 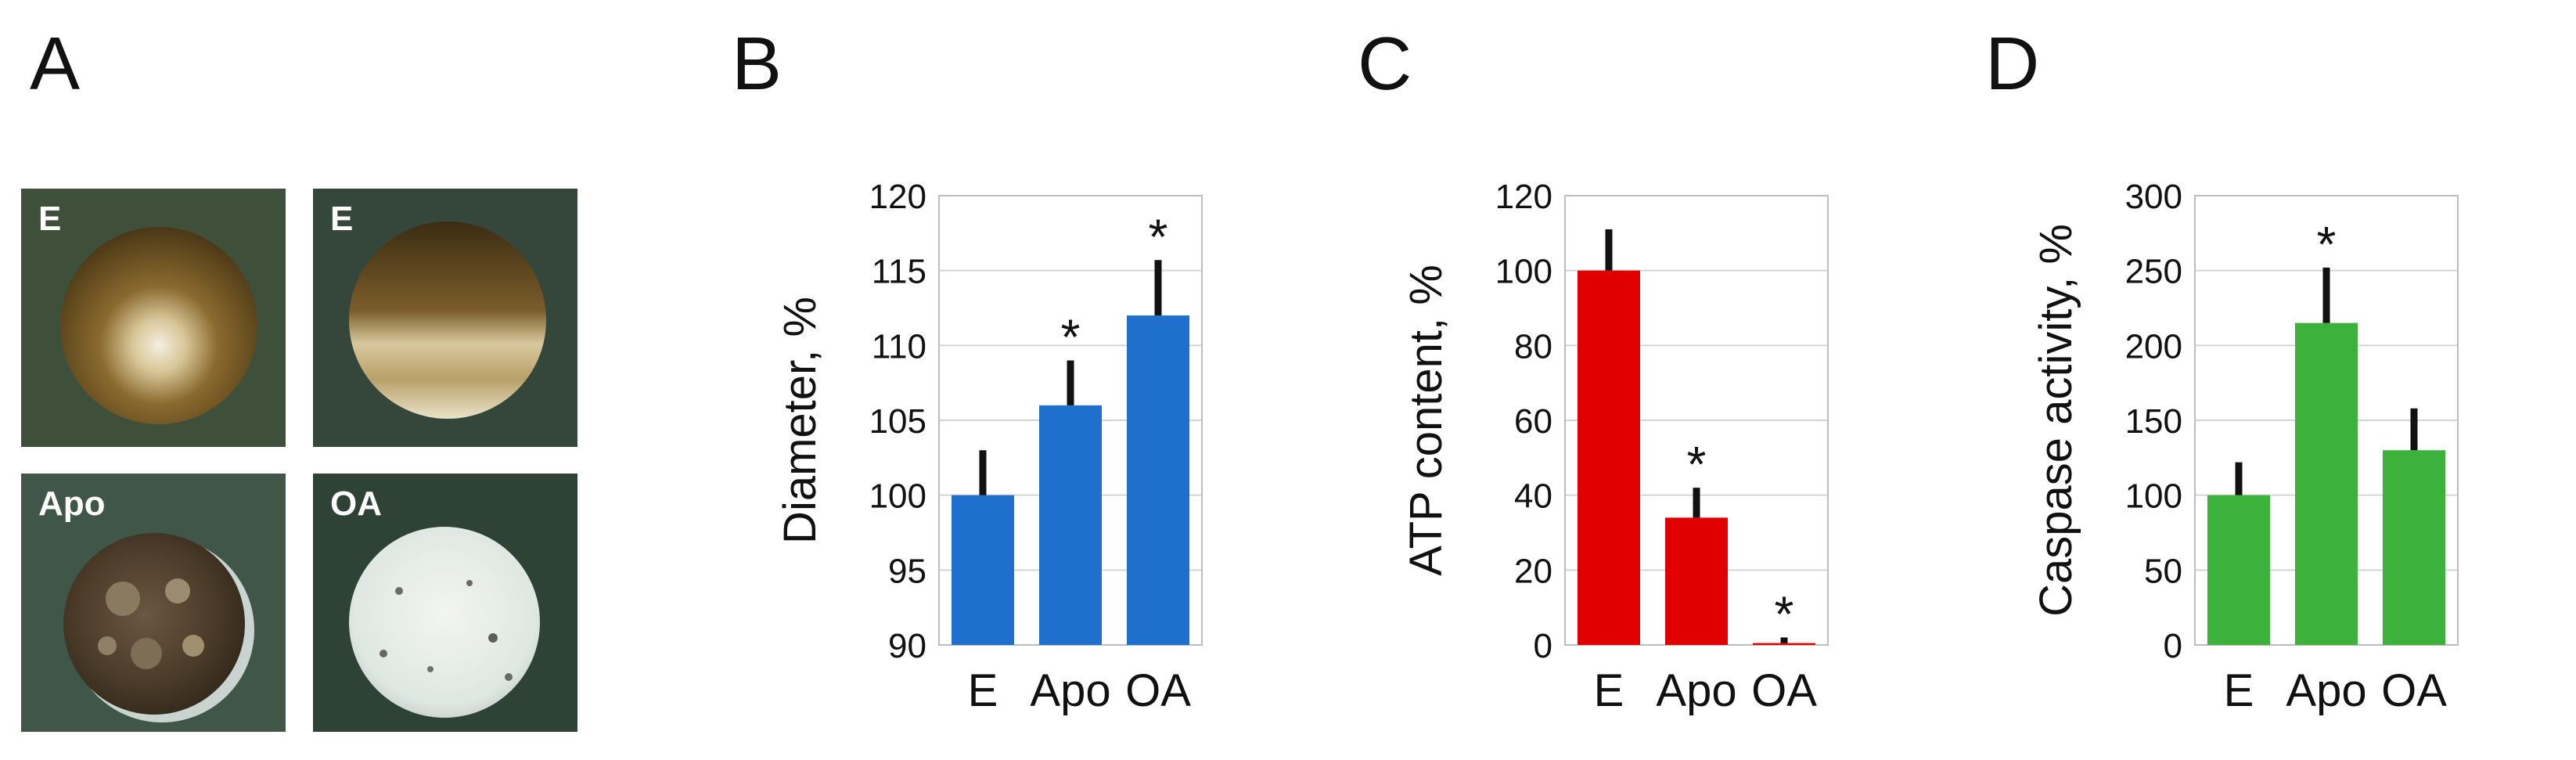 I want to click on photo-embryo-apo: Apo, so click(x=153, y=603).